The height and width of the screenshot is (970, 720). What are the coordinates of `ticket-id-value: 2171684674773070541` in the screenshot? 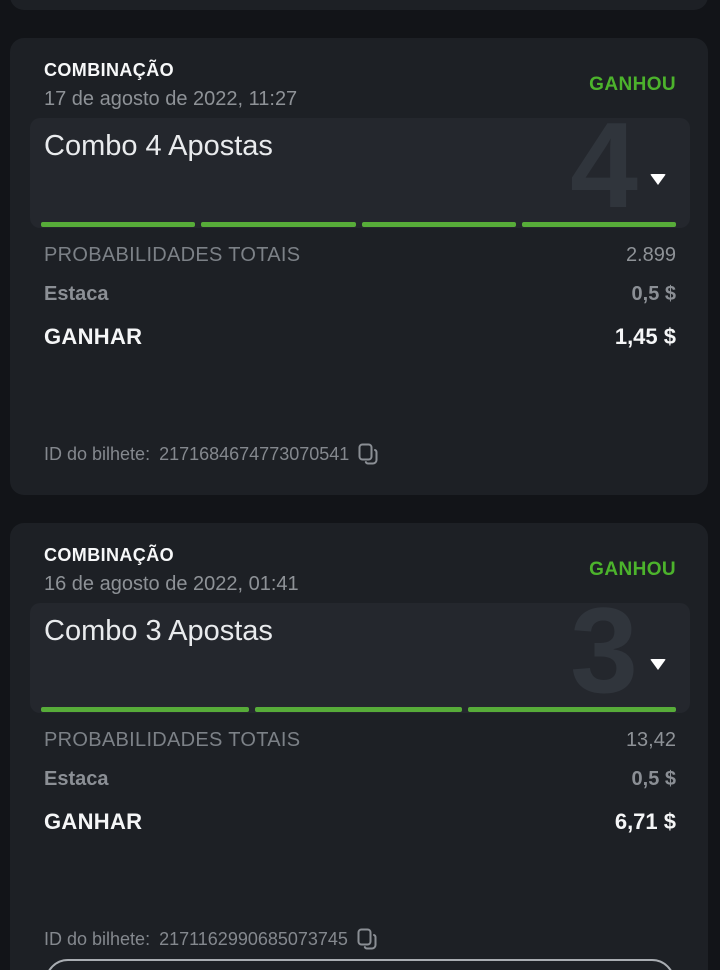 It's located at (254, 453).